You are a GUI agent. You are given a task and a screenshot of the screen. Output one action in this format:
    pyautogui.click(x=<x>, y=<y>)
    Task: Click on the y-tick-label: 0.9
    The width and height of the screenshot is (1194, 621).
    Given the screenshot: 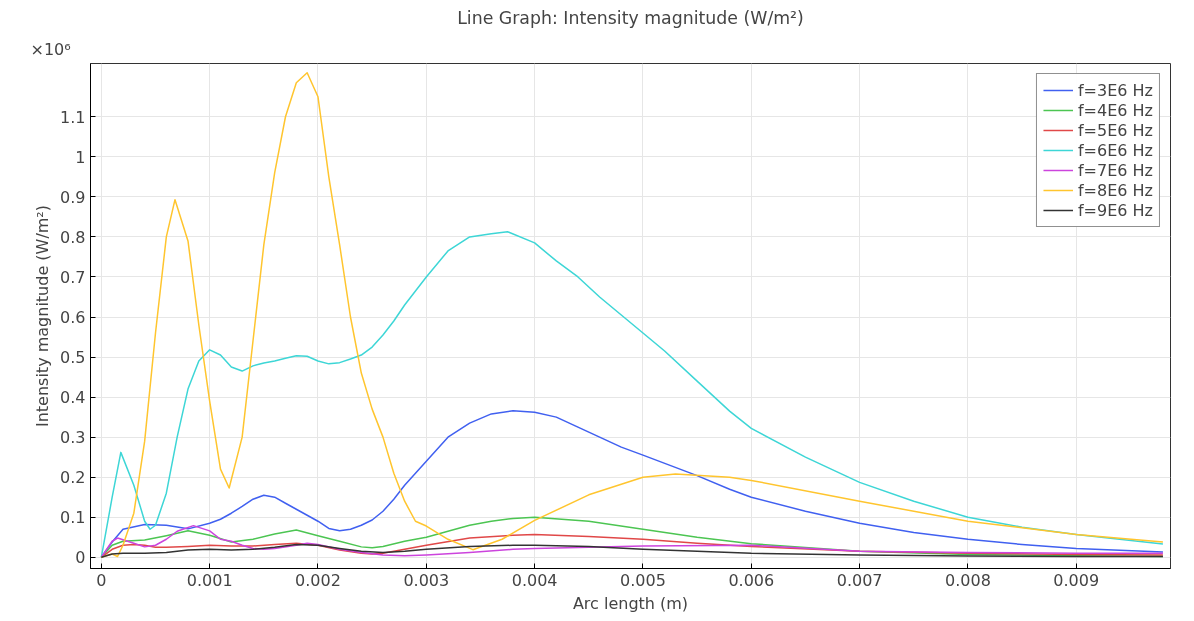 What is the action you would take?
    pyautogui.click(x=73, y=197)
    